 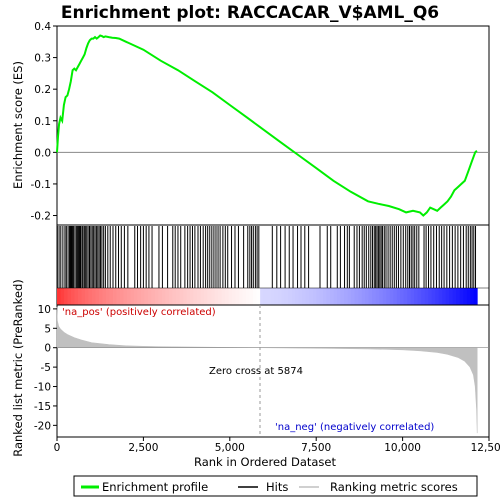 What do you see at coordinates (42, 122) in the screenshot?
I see `es-y-tick-label: 0.1` at bounding box center [42, 122].